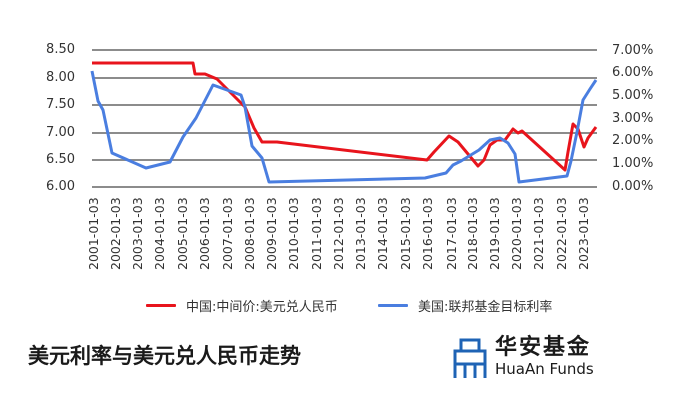 This screenshot has height=407, width=700. What do you see at coordinates (516, 233) in the screenshot?
I see `x-tick: 2020-01-03` at bounding box center [516, 233].